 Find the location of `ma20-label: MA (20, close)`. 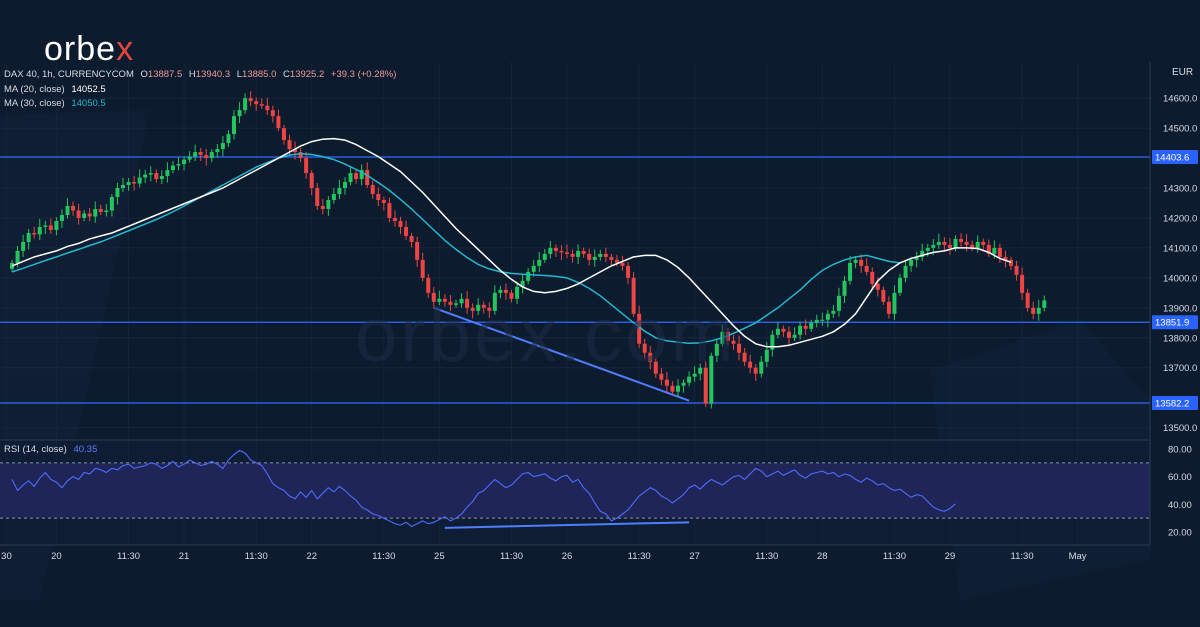

ma20-label: MA (20, close) is located at coordinates (34, 89).